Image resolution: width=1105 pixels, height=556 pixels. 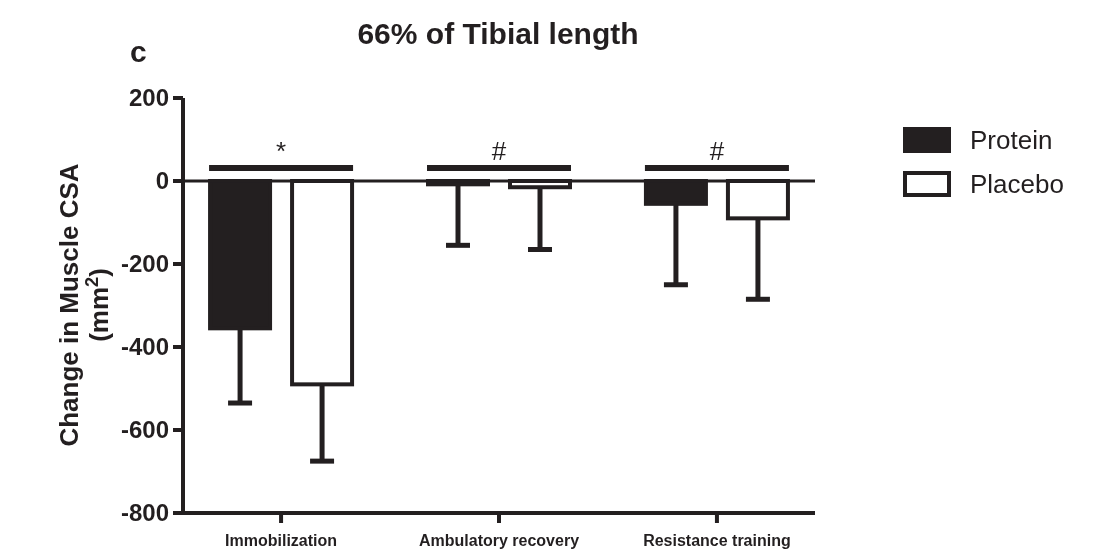 What do you see at coordinates (138, 51) in the screenshot?
I see `text: c` at bounding box center [138, 51].